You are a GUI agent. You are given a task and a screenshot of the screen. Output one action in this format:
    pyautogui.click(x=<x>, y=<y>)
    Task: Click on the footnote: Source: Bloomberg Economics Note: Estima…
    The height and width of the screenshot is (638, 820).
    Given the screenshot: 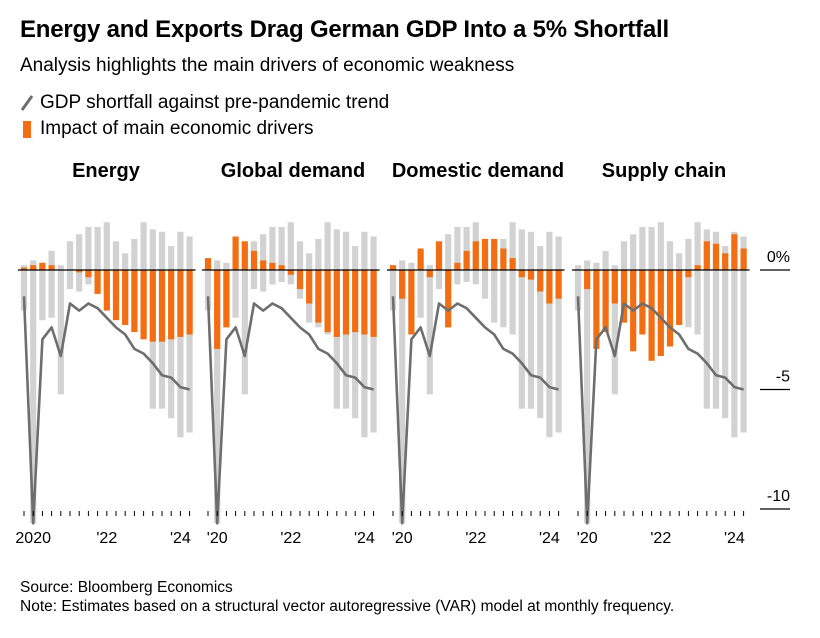 What is the action you would take?
    pyautogui.click(x=347, y=597)
    